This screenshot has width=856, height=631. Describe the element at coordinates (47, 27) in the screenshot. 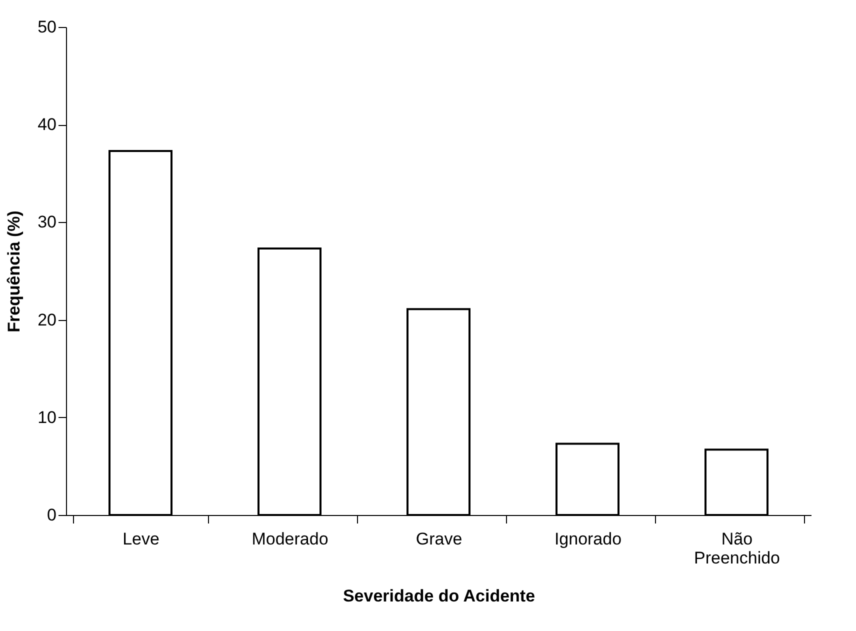

I see `y-tick-label: 50` at that location.